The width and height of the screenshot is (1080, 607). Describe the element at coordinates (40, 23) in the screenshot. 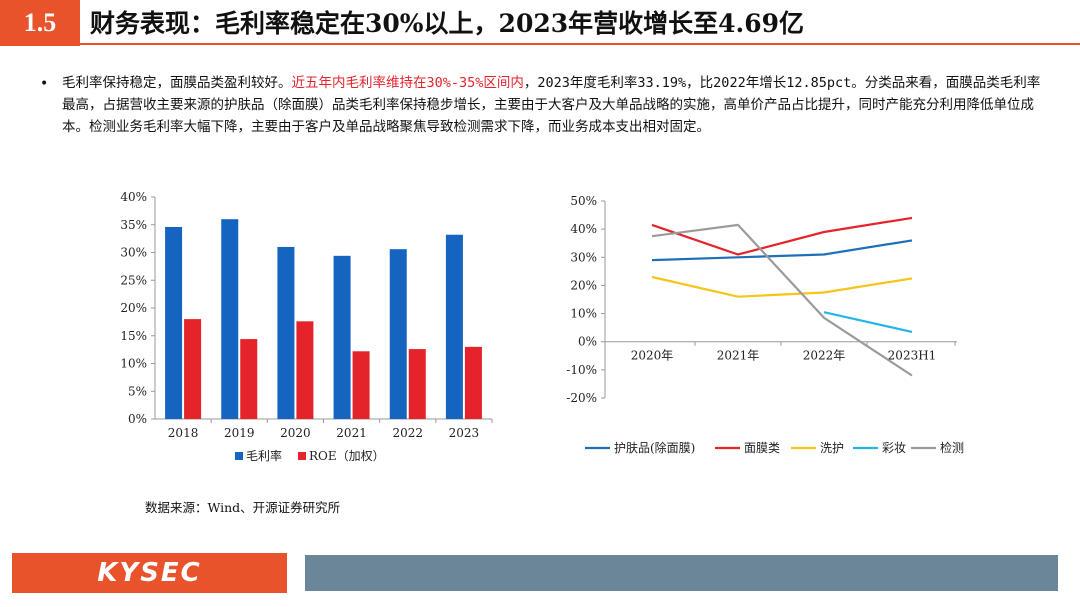

I see `section-number: 1.5` at that location.